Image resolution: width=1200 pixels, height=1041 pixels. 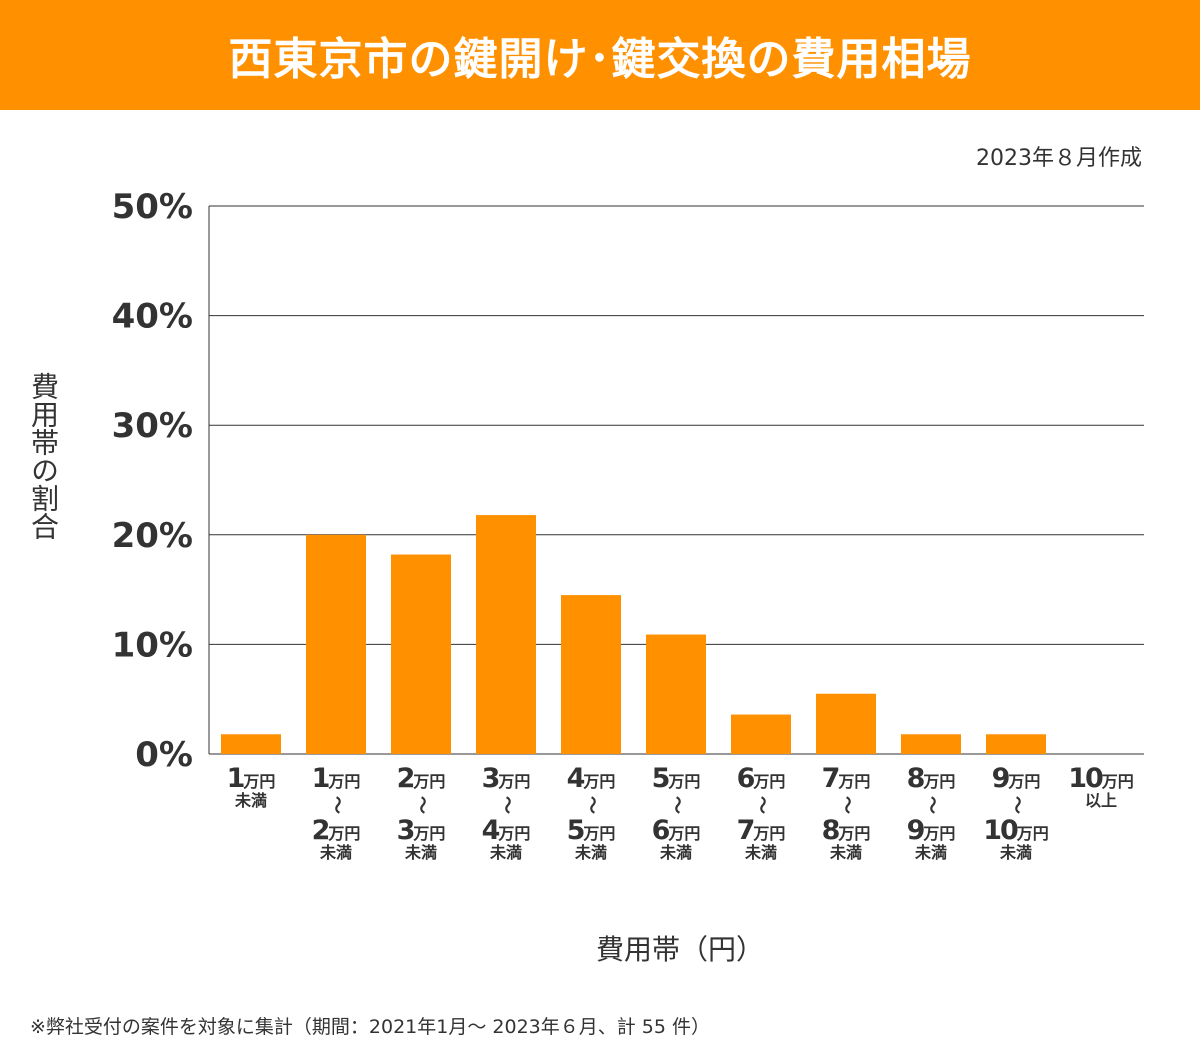 What do you see at coordinates (679, 949) in the screenshot?
I see `x-axis-label: 費用帯（円）` at bounding box center [679, 949].